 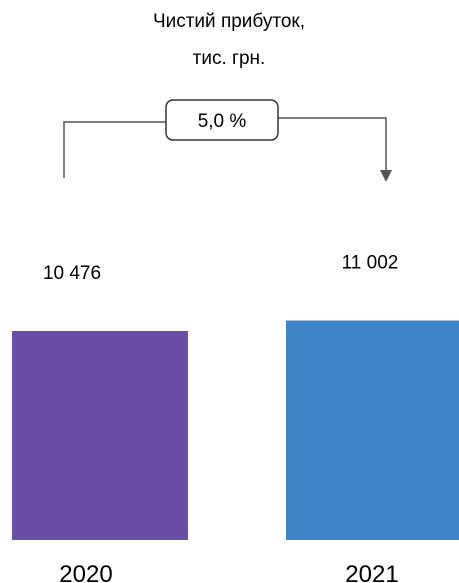 I want to click on change-badge, so click(x=222, y=120).